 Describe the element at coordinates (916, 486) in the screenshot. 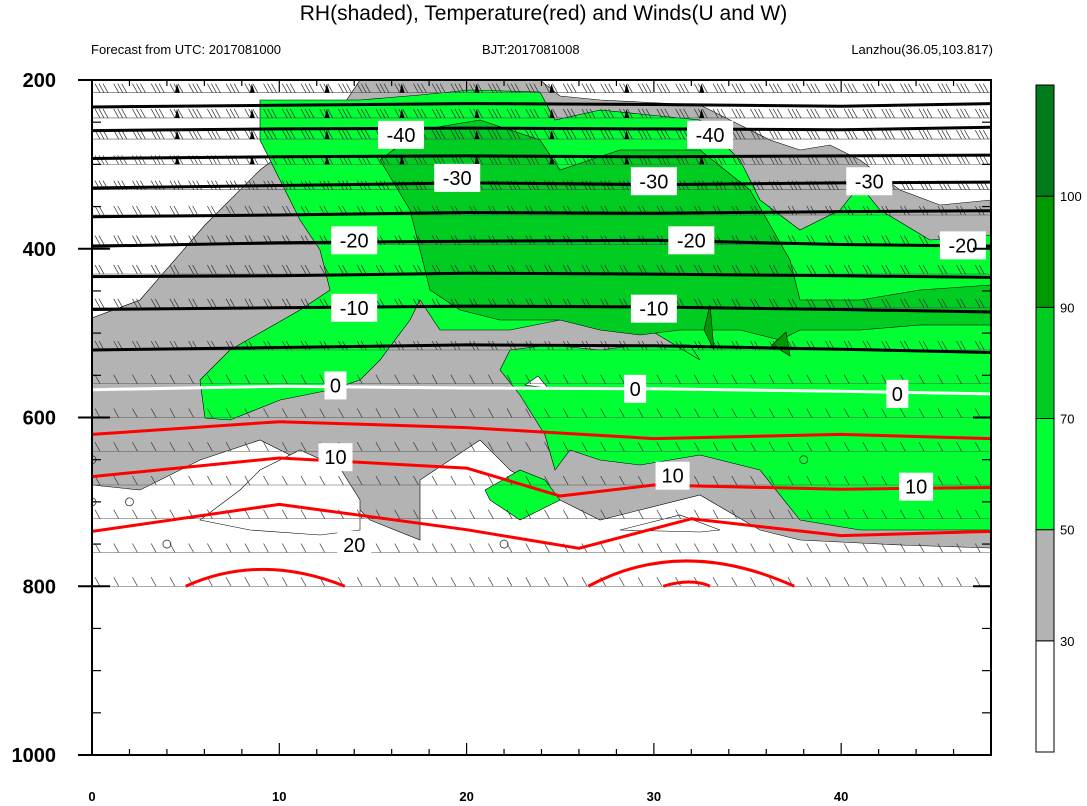

I see `contour-label-box` at that location.